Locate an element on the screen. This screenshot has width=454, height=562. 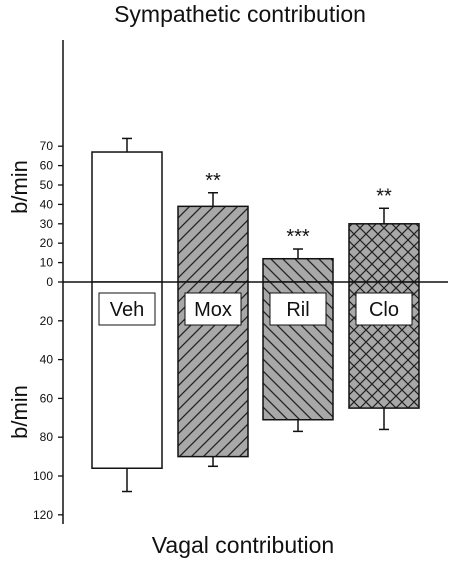
y-axis-label-bottom: b/min is located at coordinates (19, 412).